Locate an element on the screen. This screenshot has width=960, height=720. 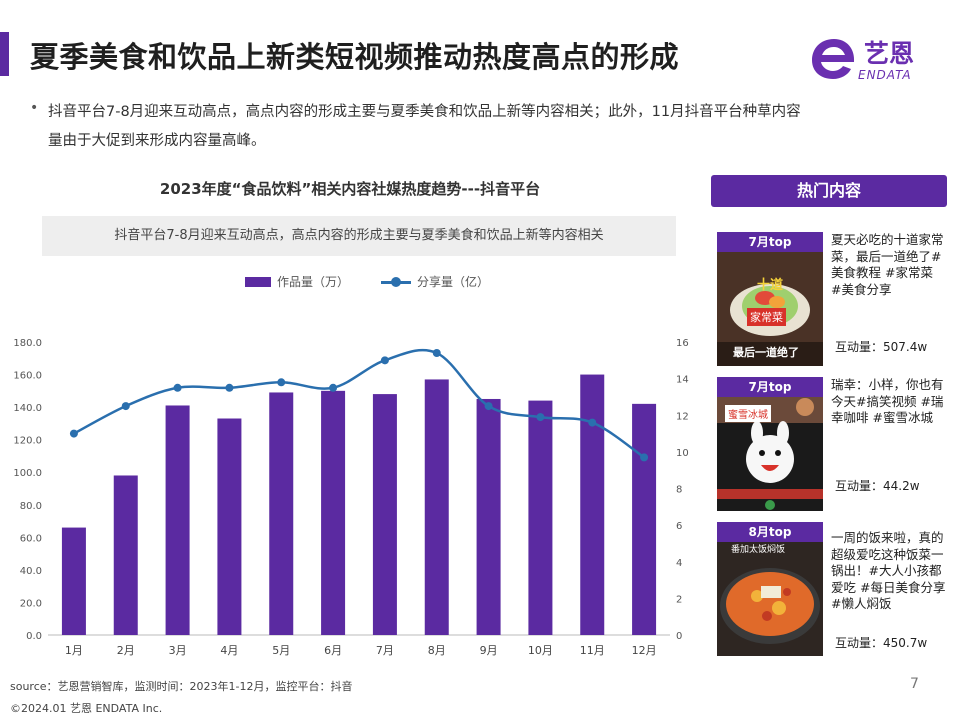
y-tick-label: 80.0 is located at coordinates (31, 506).